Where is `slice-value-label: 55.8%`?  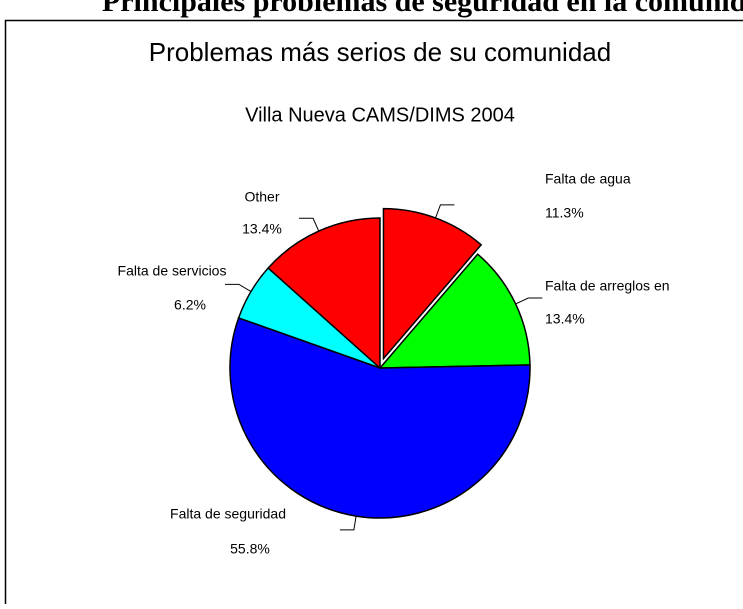
slice-value-label: 55.8% is located at coordinates (250, 549).